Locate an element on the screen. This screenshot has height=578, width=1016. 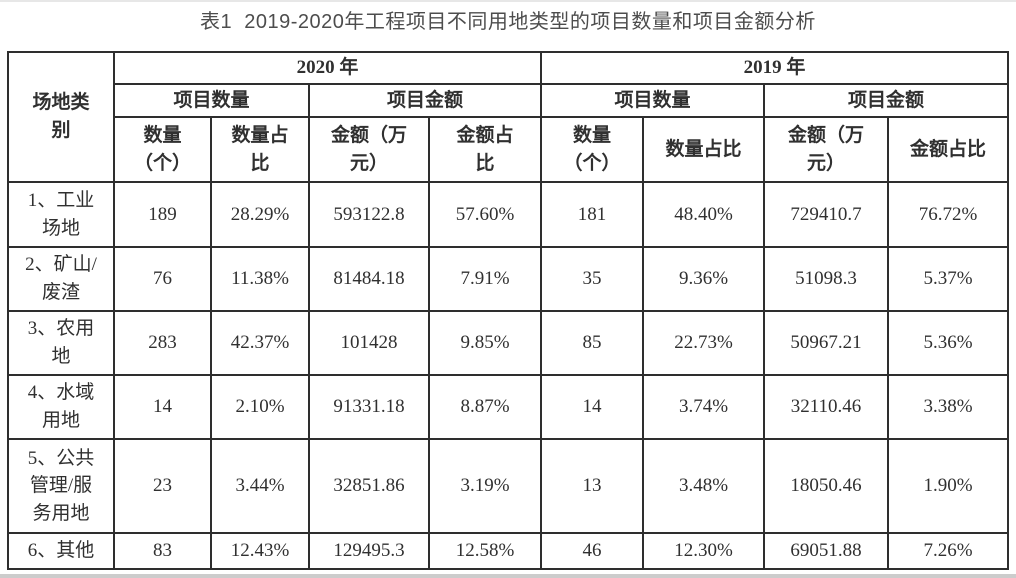
table-cell: 32110.46 is located at coordinates (826, 407).